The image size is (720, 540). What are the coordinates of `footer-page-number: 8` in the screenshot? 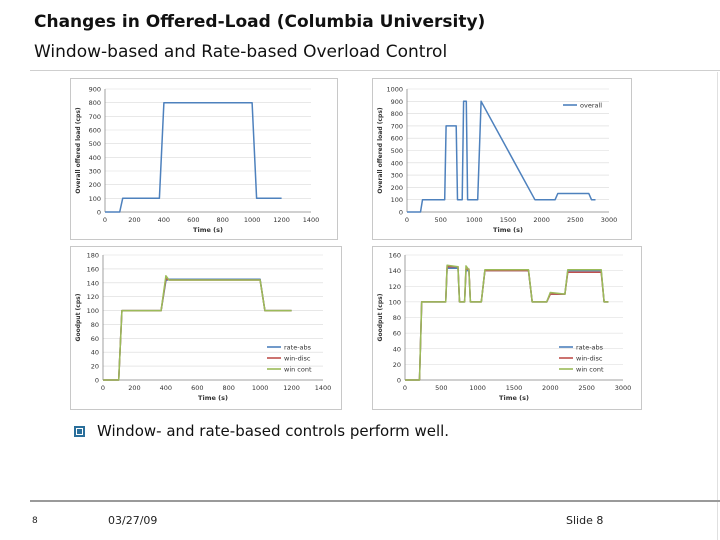 It's located at (35, 521).